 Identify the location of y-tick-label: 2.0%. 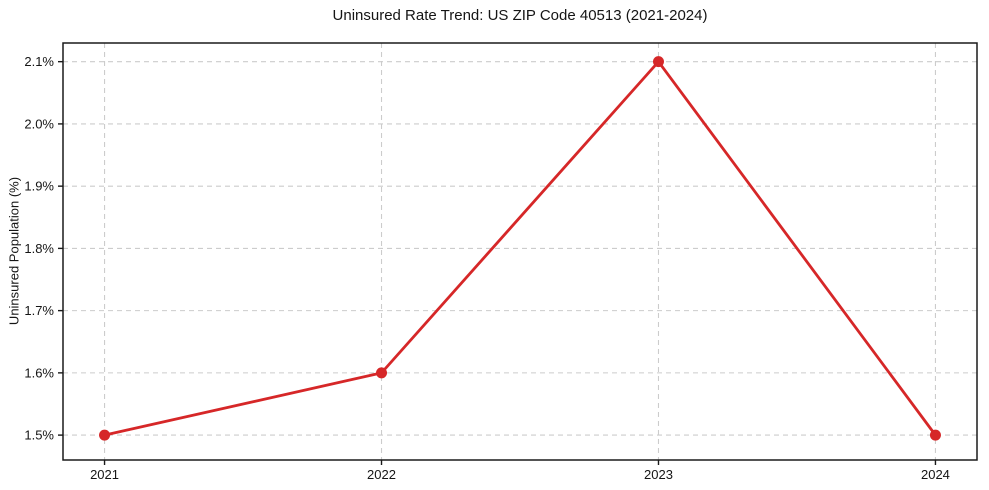
(39, 123).